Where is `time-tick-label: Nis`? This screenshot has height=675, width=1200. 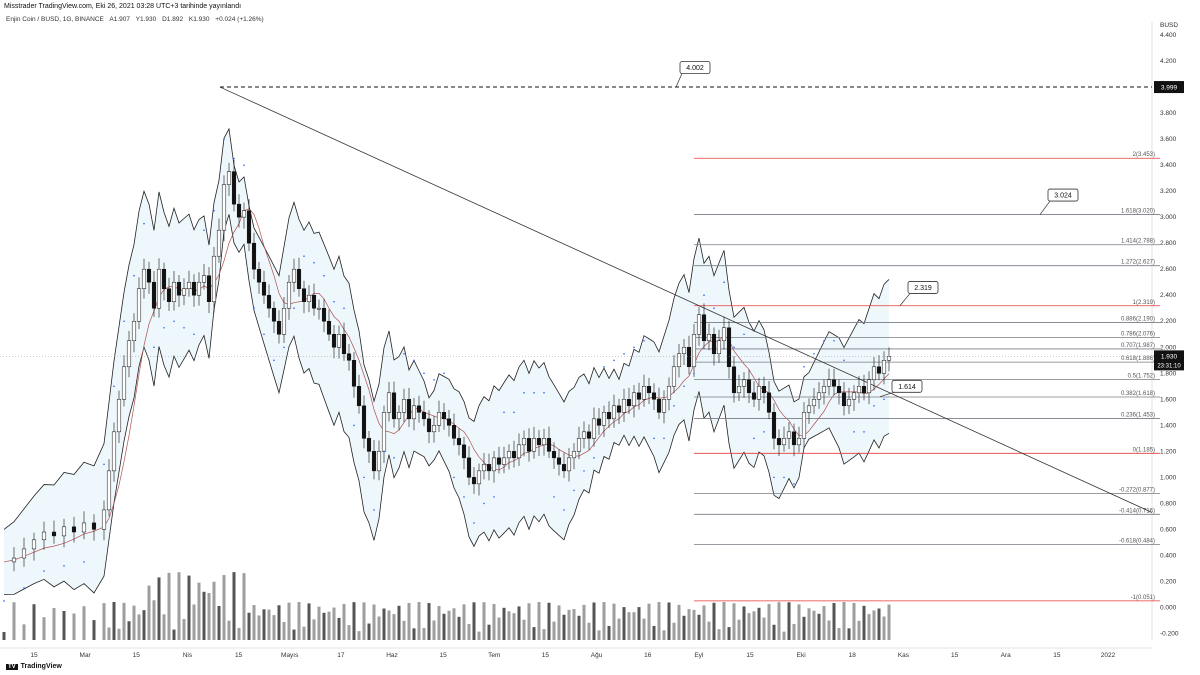 time-tick-label: Nis is located at coordinates (188, 655).